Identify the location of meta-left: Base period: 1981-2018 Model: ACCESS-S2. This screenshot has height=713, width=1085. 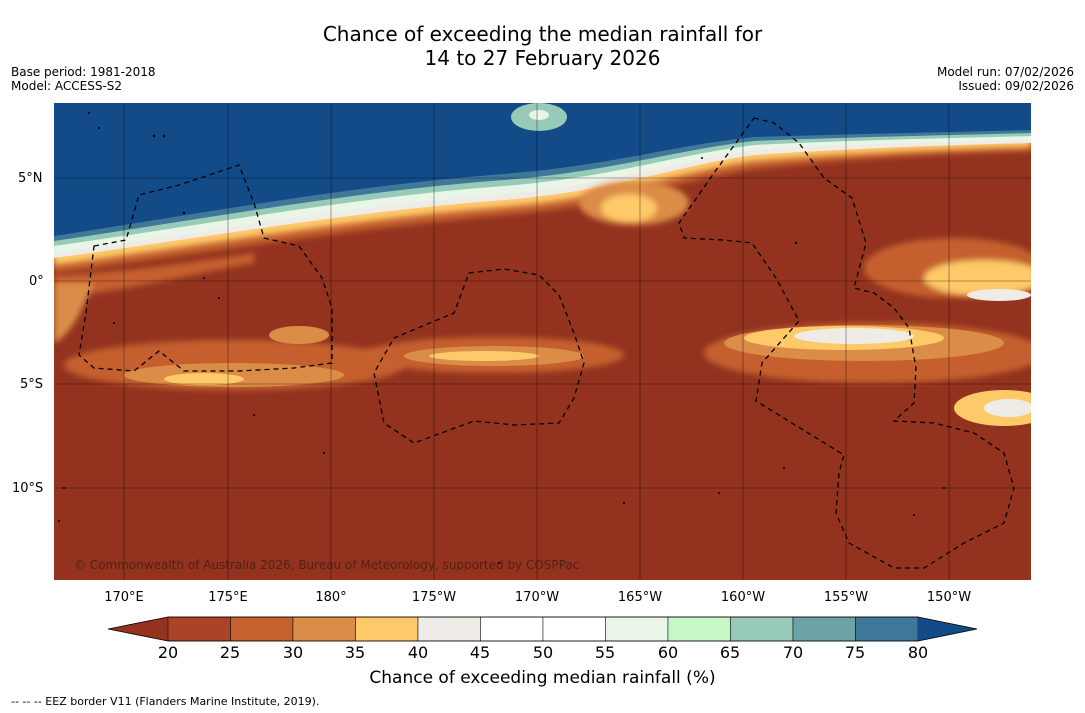
(83, 79).